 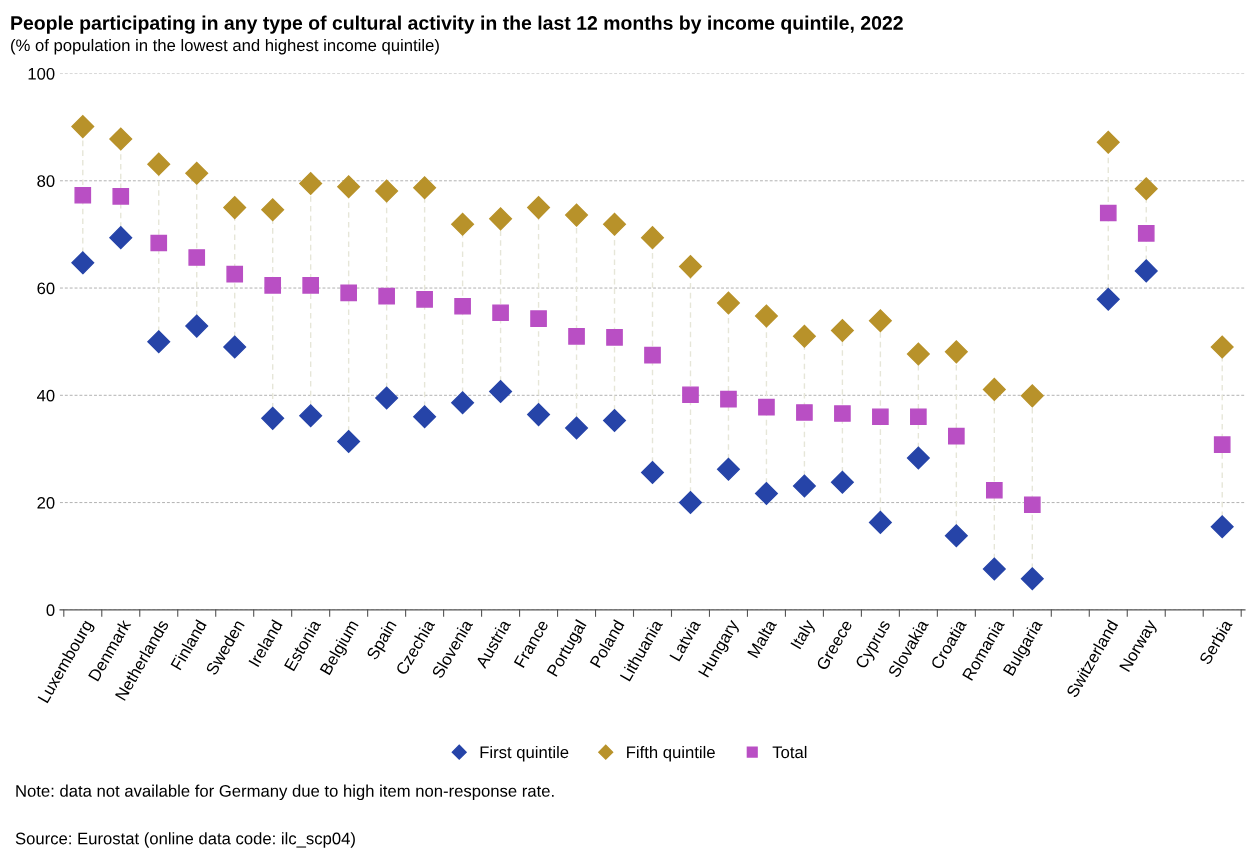 I want to click on y-tick-label: 80, so click(x=46, y=181).